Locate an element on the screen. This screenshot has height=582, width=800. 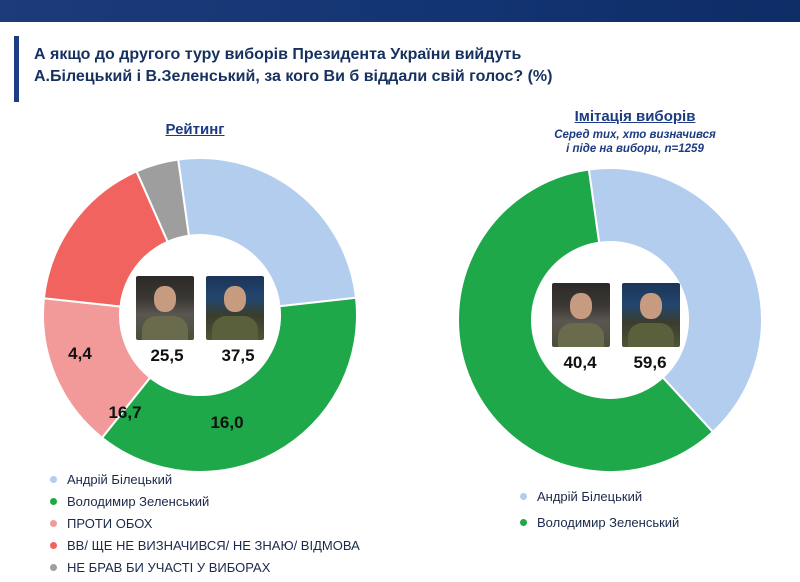
subtitle-line-1: Серед тих, хто визначився is located at coordinates (635, 135).